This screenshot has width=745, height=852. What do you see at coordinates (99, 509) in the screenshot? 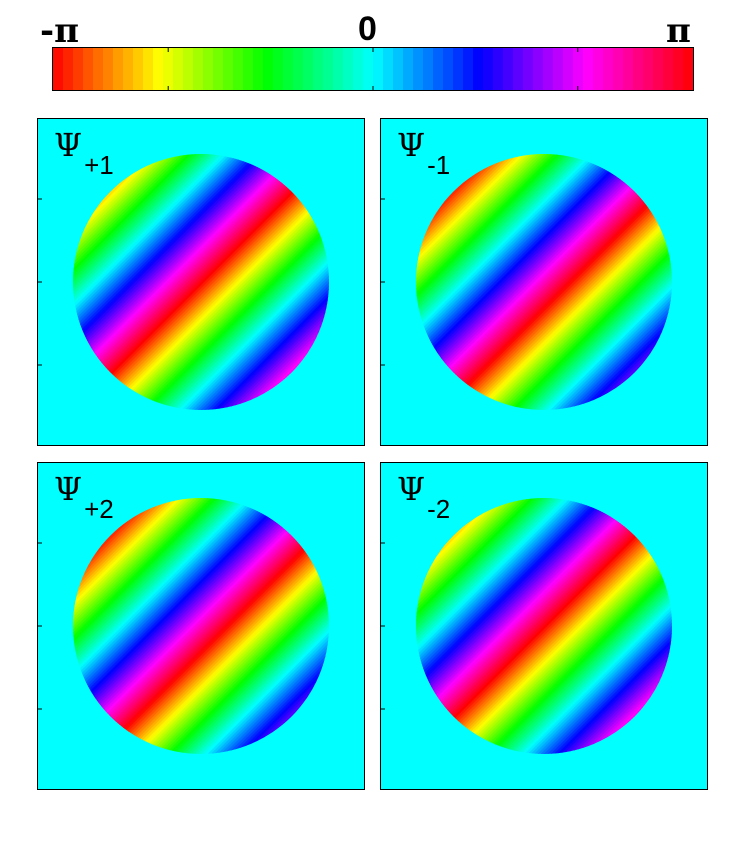
I see `panel-subscript: +2` at bounding box center [99, 509].